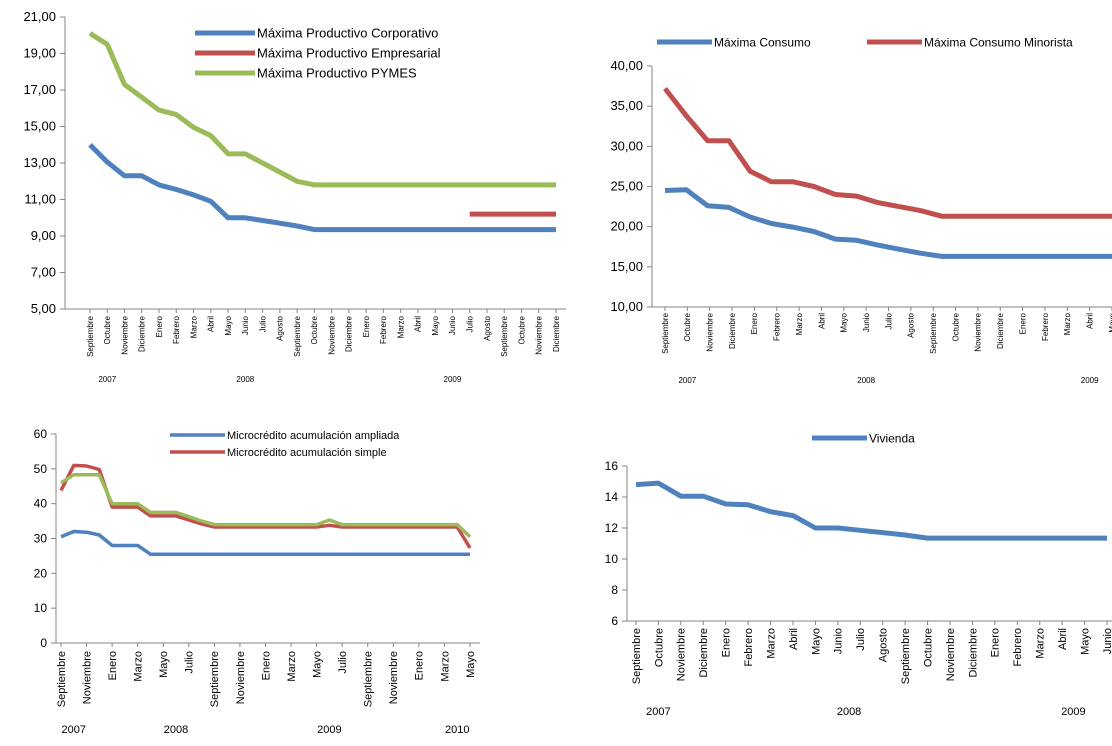 The image size is (1112, 746). What do you see at coordinates (457, 730) in the screenshot?
I see `x-group-label-2010: 2010` at bounding box center [457, 730].